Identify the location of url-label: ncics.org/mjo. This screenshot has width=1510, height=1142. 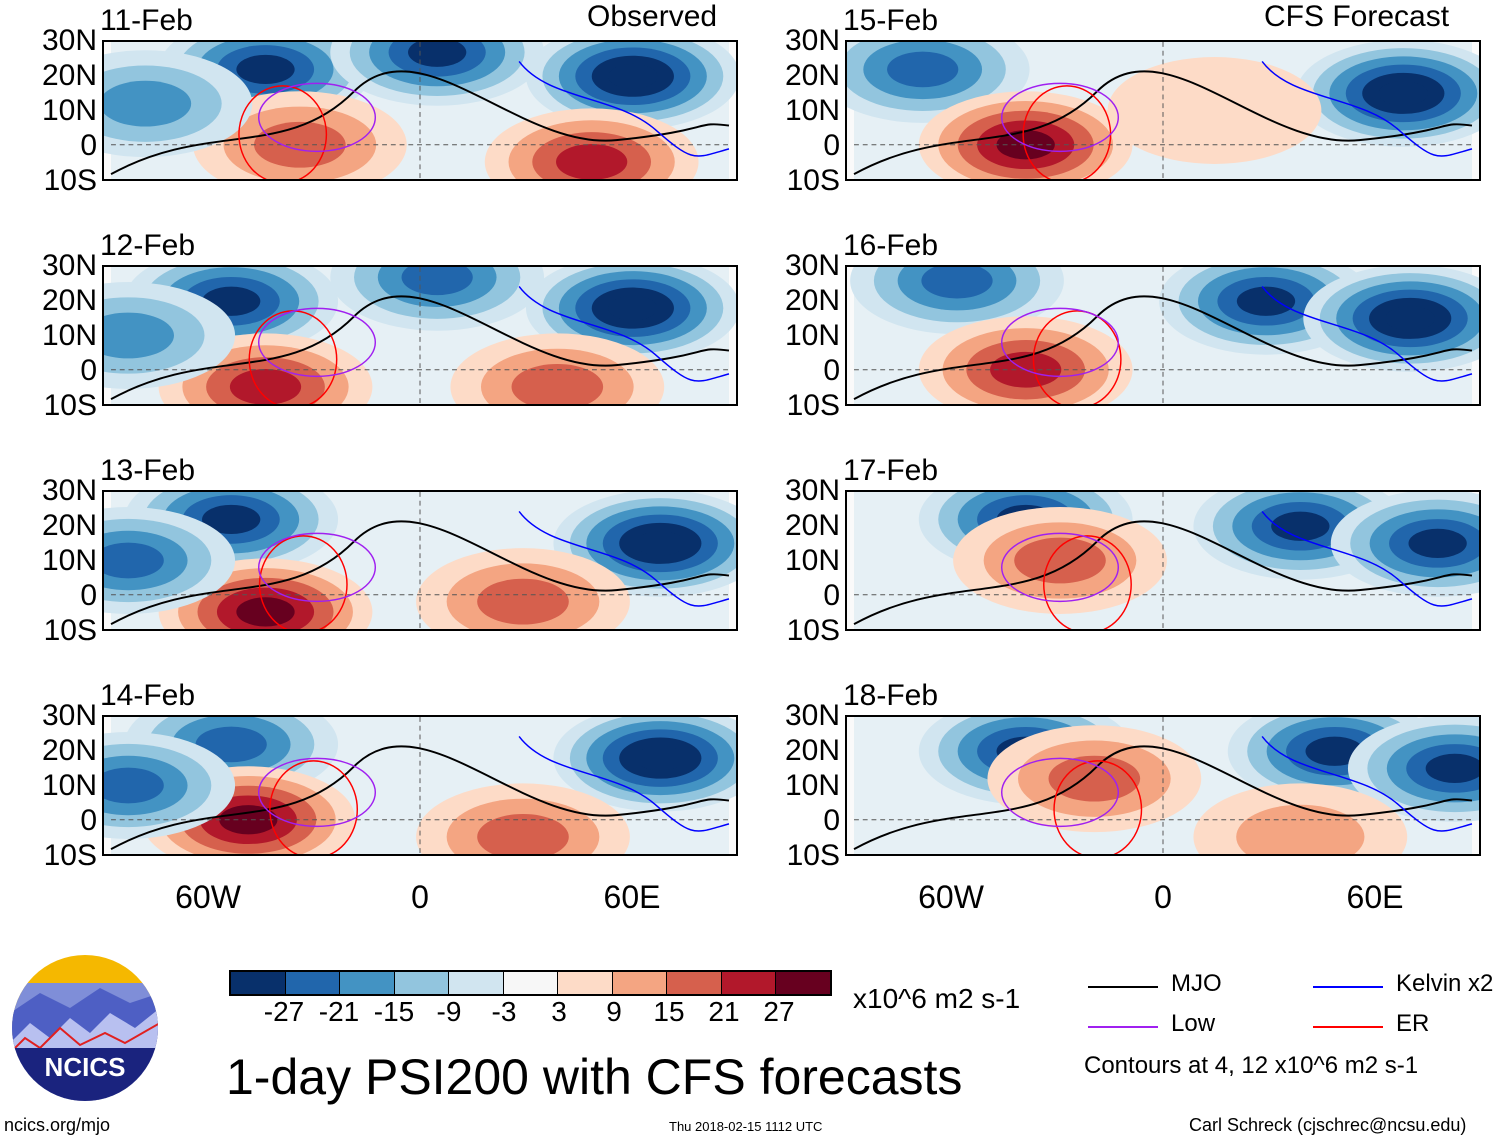
(57, 1125).